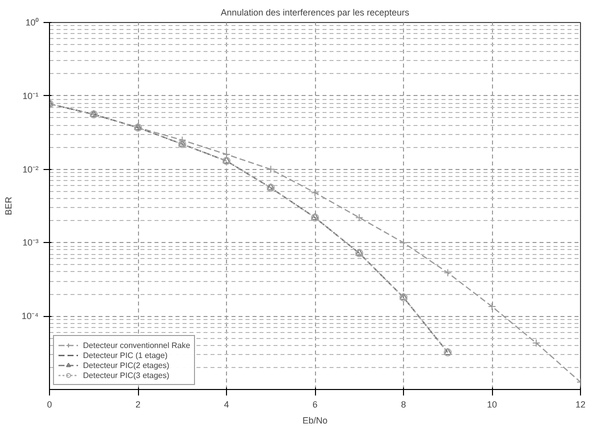  Describe the element at coordinates (403, 405) in the screenshot. I see `x-tick-label: 8` at that location.